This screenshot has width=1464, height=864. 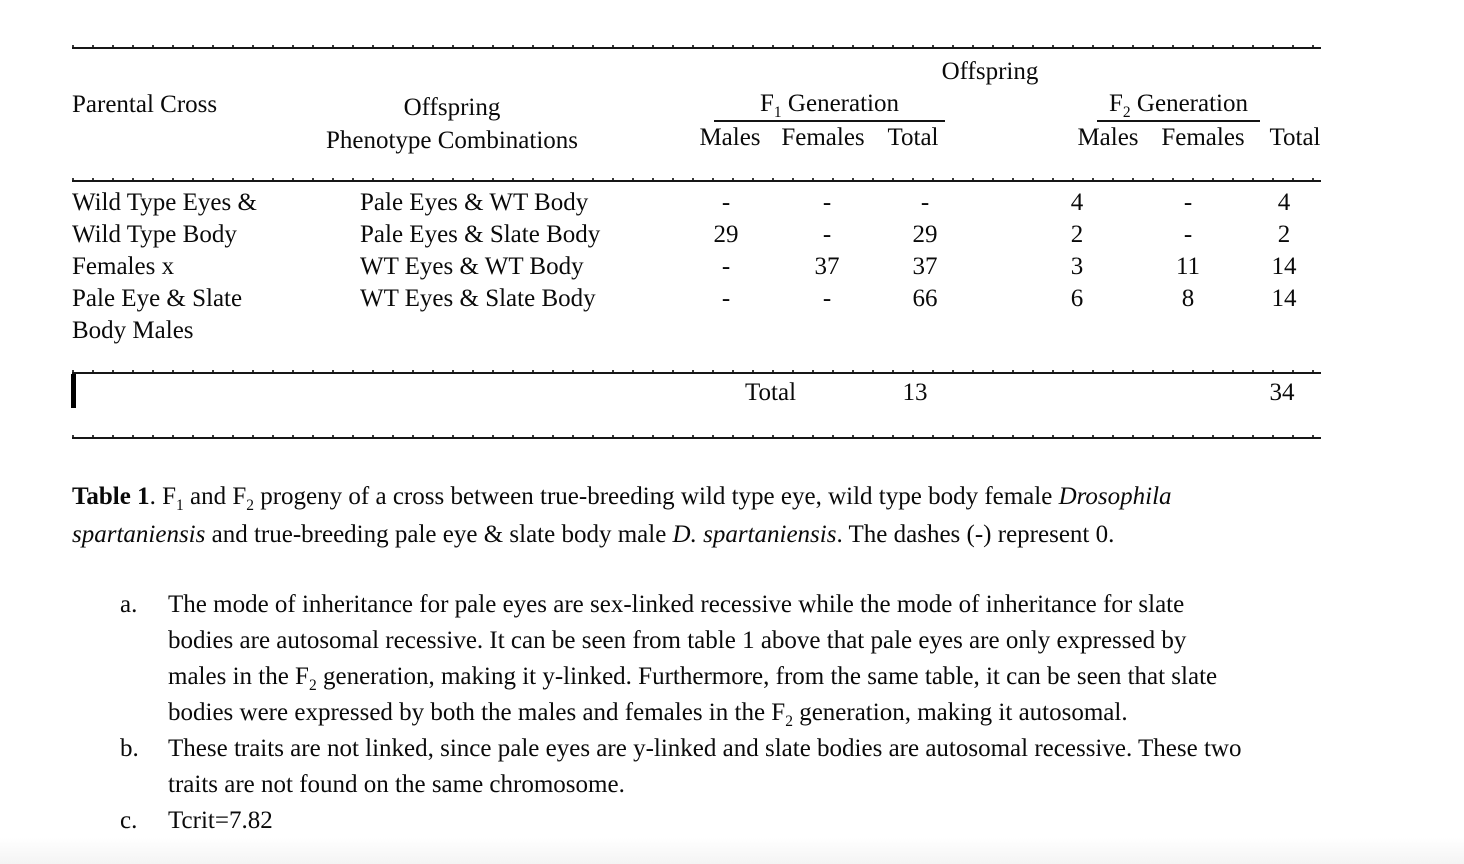 What do you see at coordinates (1077, 298) in the screenshot?
I see `cell-value: 6` at bounding box center [1077, 298].